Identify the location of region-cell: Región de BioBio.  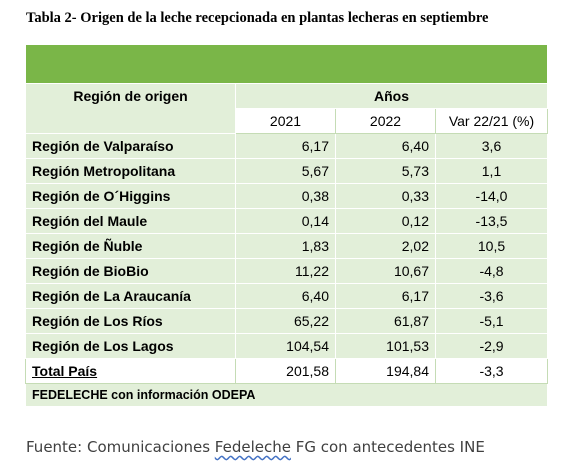
(130, 271).